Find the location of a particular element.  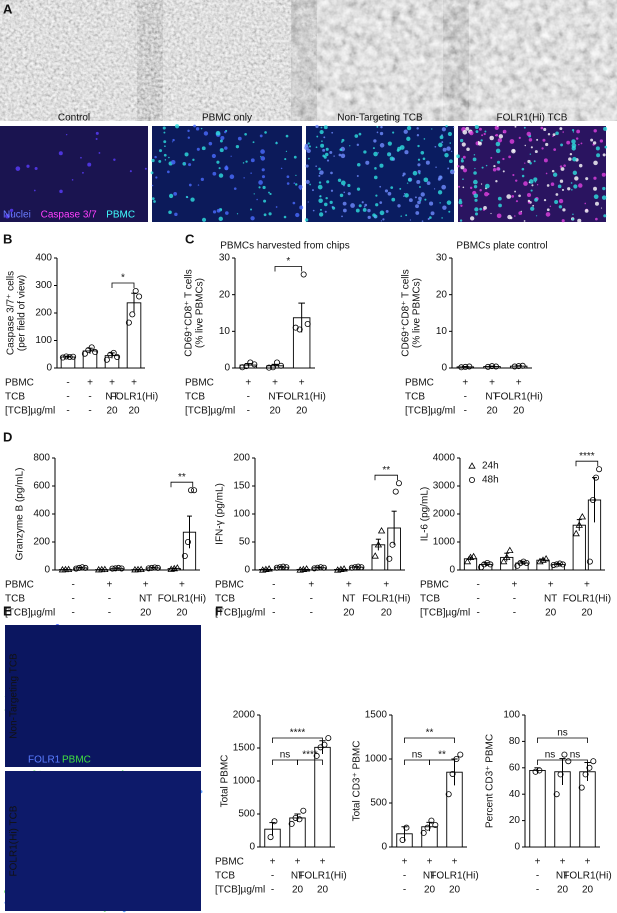

legend-label: 24h is located at coordinates (490, 466).